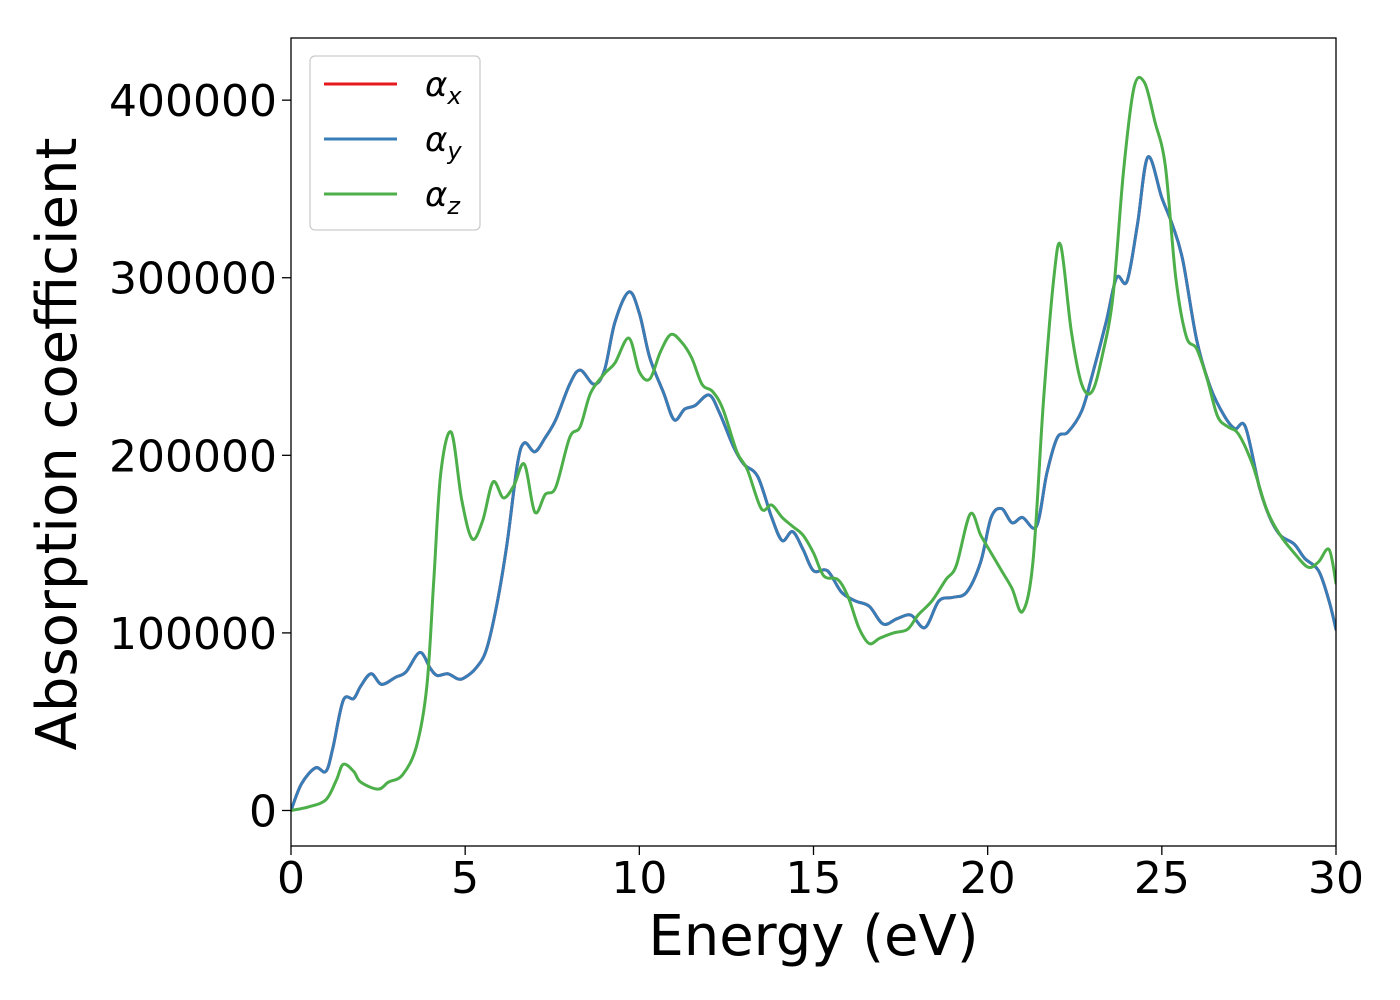 Image resolution: width=1400 pixels, height=1000 pixels. I want to click on x-tick-label: 0, so click(291, 878).